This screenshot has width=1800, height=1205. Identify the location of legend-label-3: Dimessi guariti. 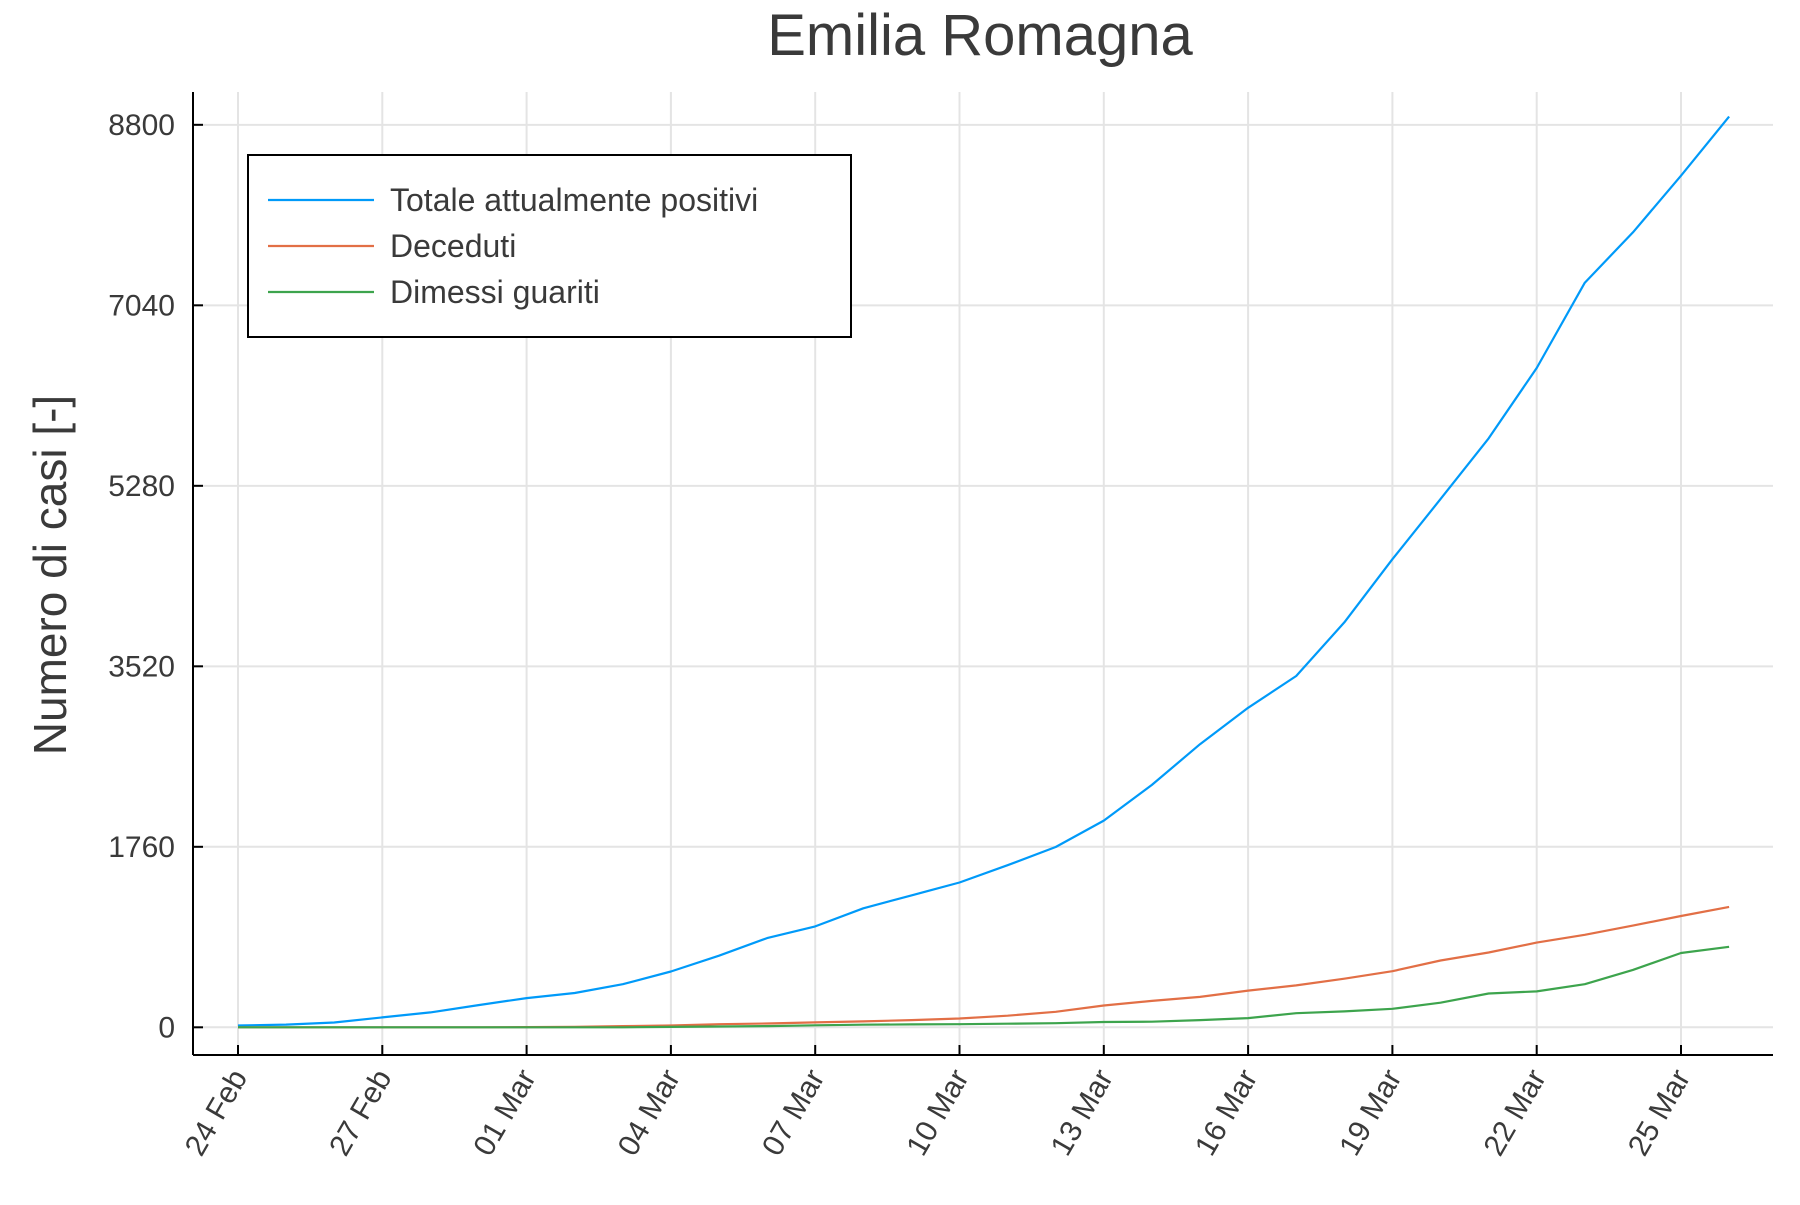
(495, 292).